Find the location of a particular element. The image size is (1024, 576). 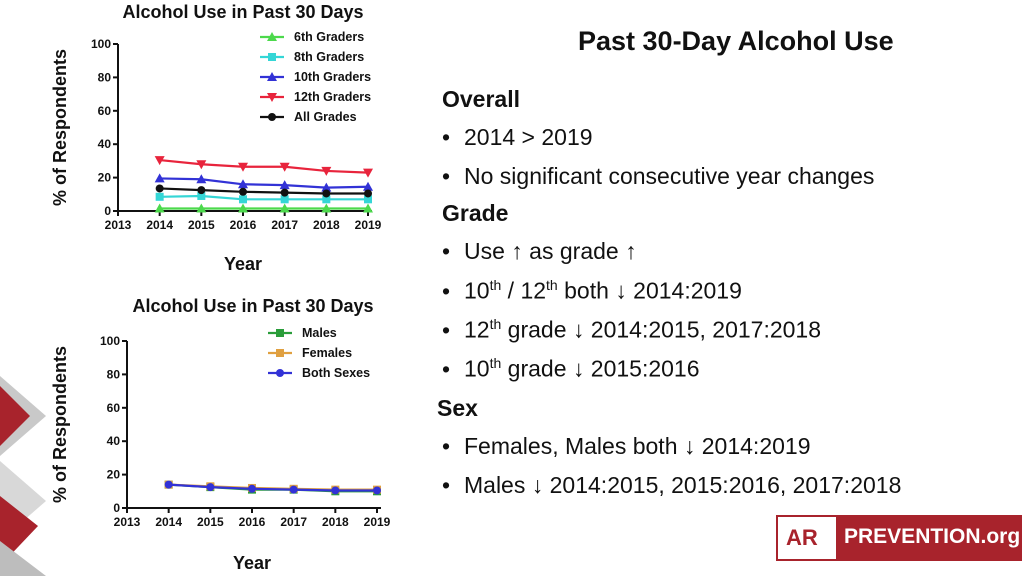

legend-label-1: Females is located at coordinates (327, 353).